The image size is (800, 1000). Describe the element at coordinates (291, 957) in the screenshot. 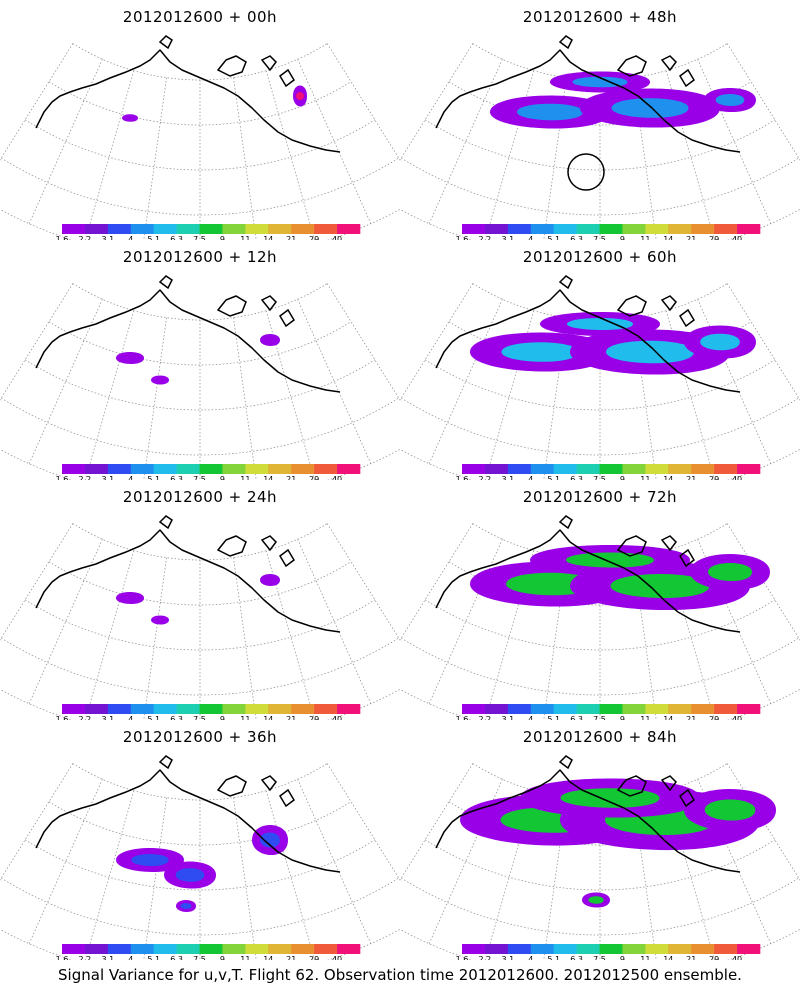

I see `colorbar-label: 21` at that location.